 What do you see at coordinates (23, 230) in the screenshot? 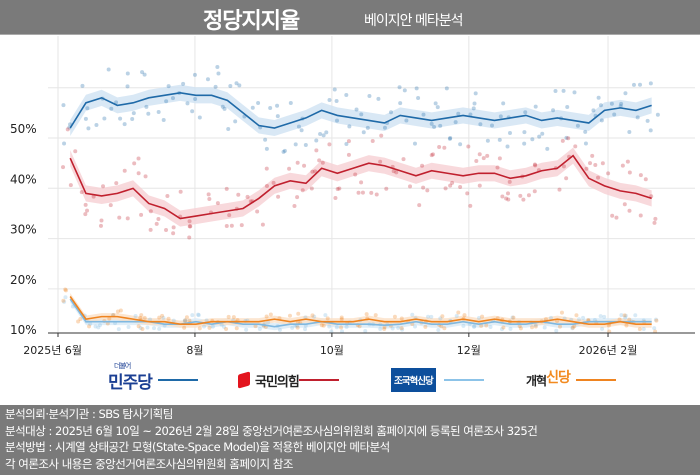
I see `y-tick-label: 30%` at bounding box center [23, 230].